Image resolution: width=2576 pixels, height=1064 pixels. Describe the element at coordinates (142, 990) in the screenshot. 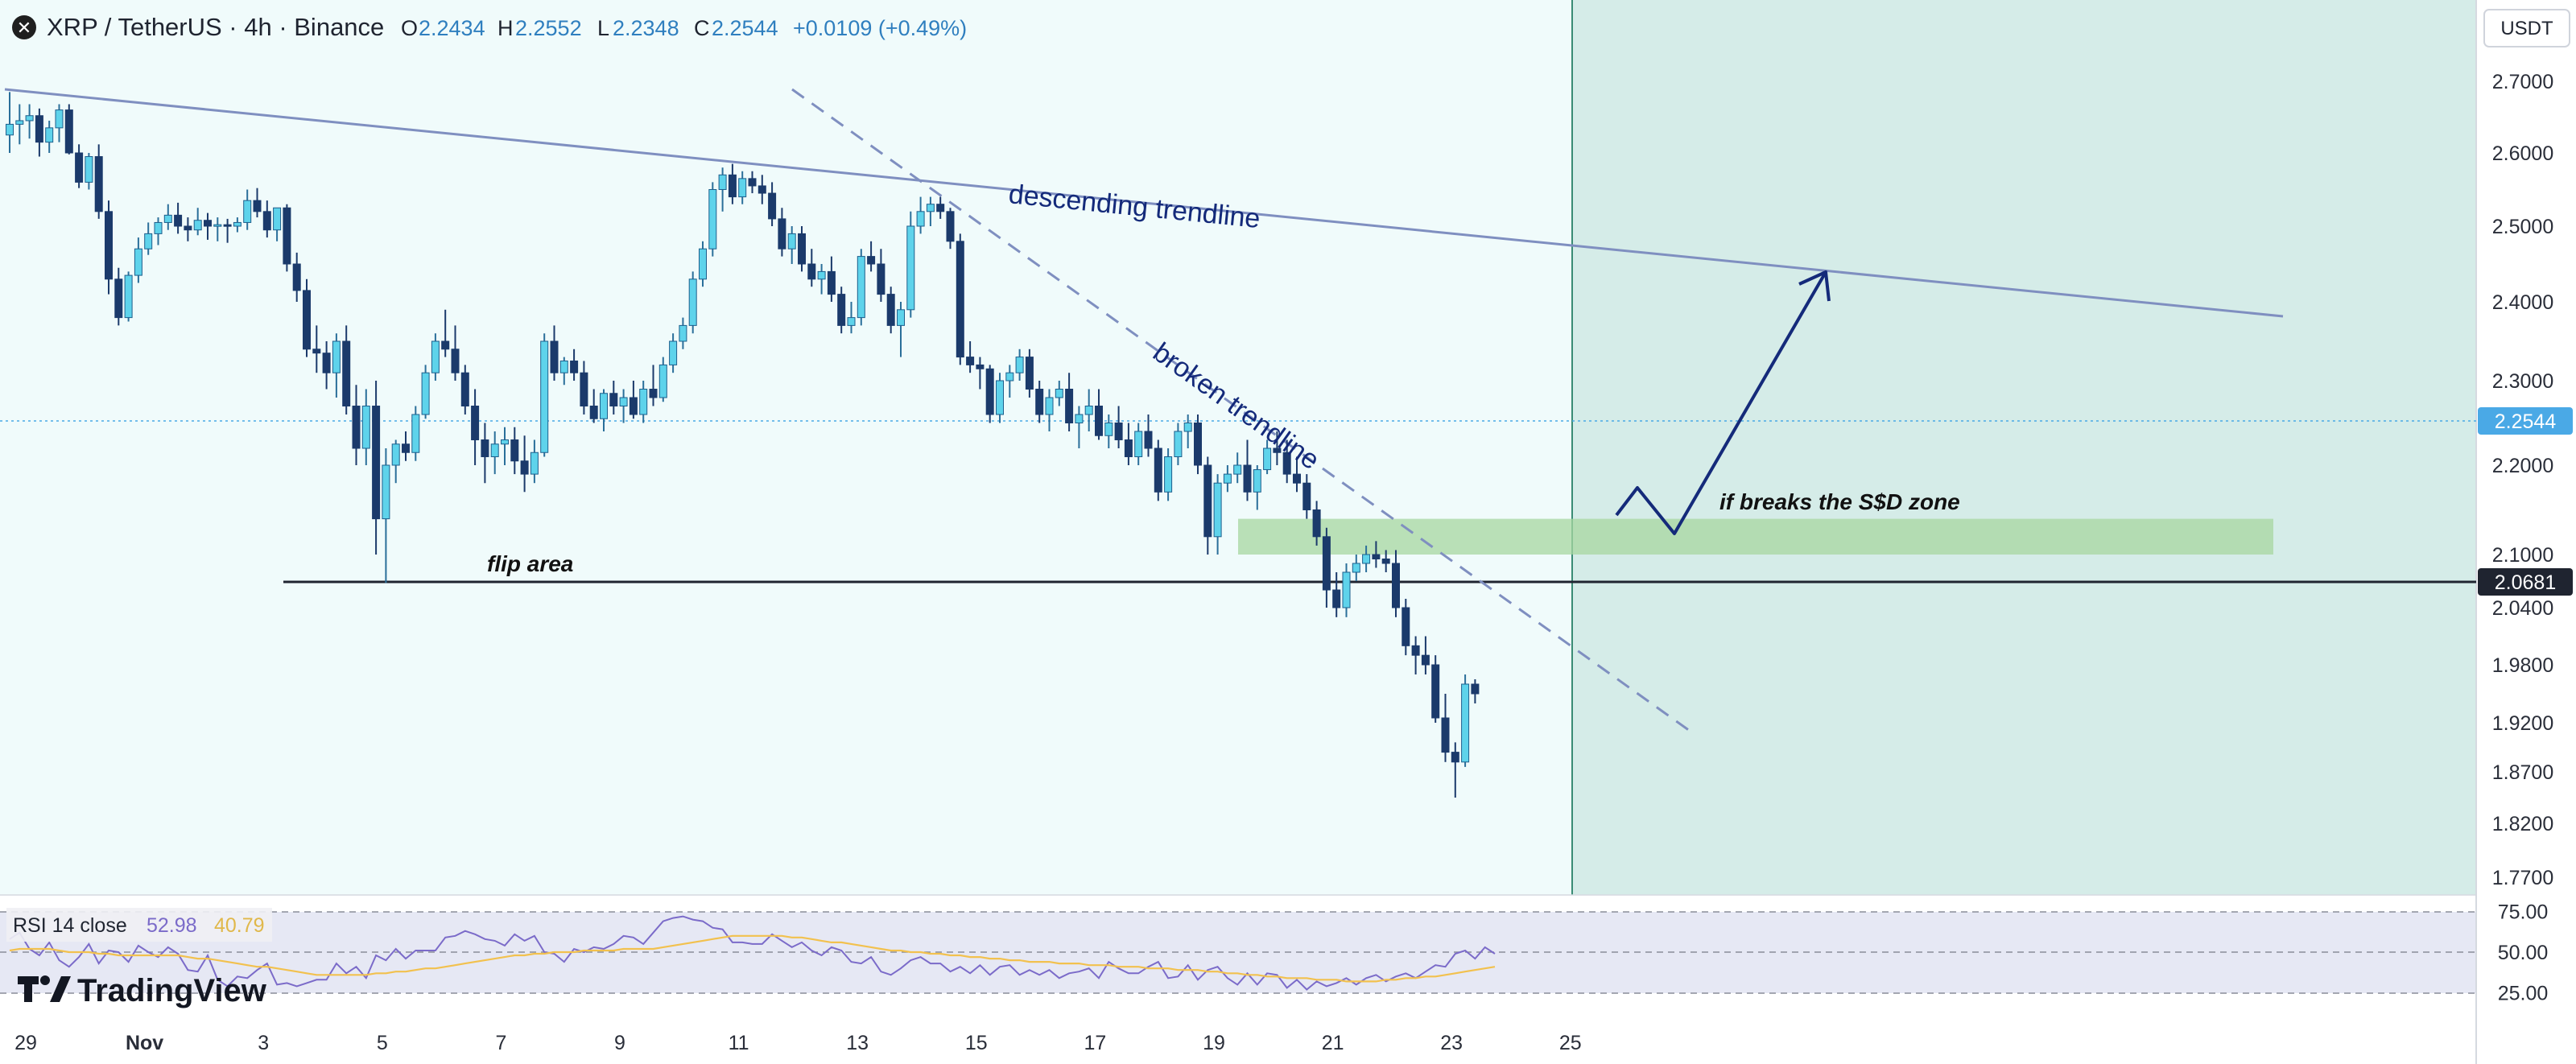

I see `tradingview-logo: TradingView` at that location.